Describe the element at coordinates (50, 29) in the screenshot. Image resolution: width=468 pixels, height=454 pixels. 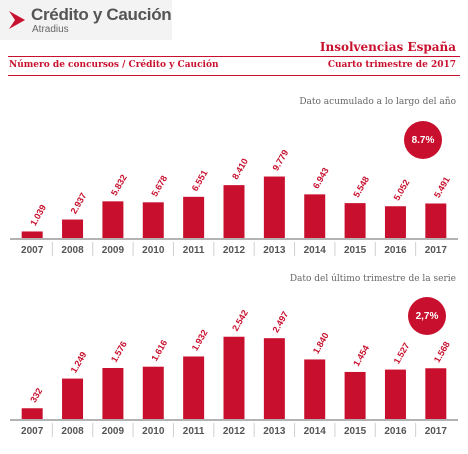
I see `brand-sub: Atradius` at that location.